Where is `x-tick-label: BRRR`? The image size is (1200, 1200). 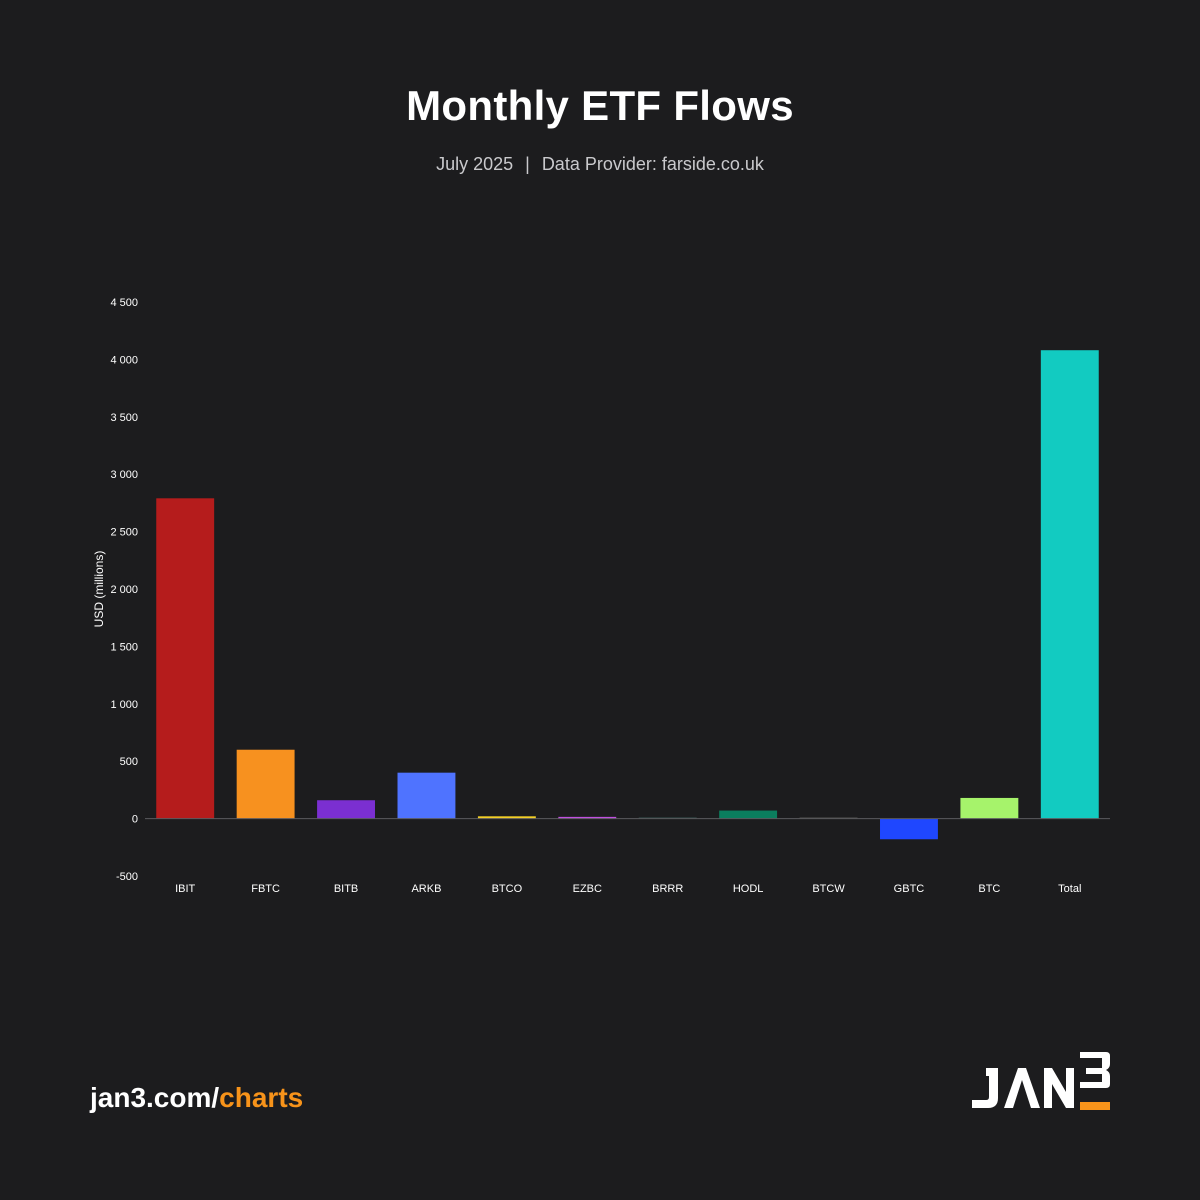 x-tick-label: BRRR is located at coordinates (667, 889).